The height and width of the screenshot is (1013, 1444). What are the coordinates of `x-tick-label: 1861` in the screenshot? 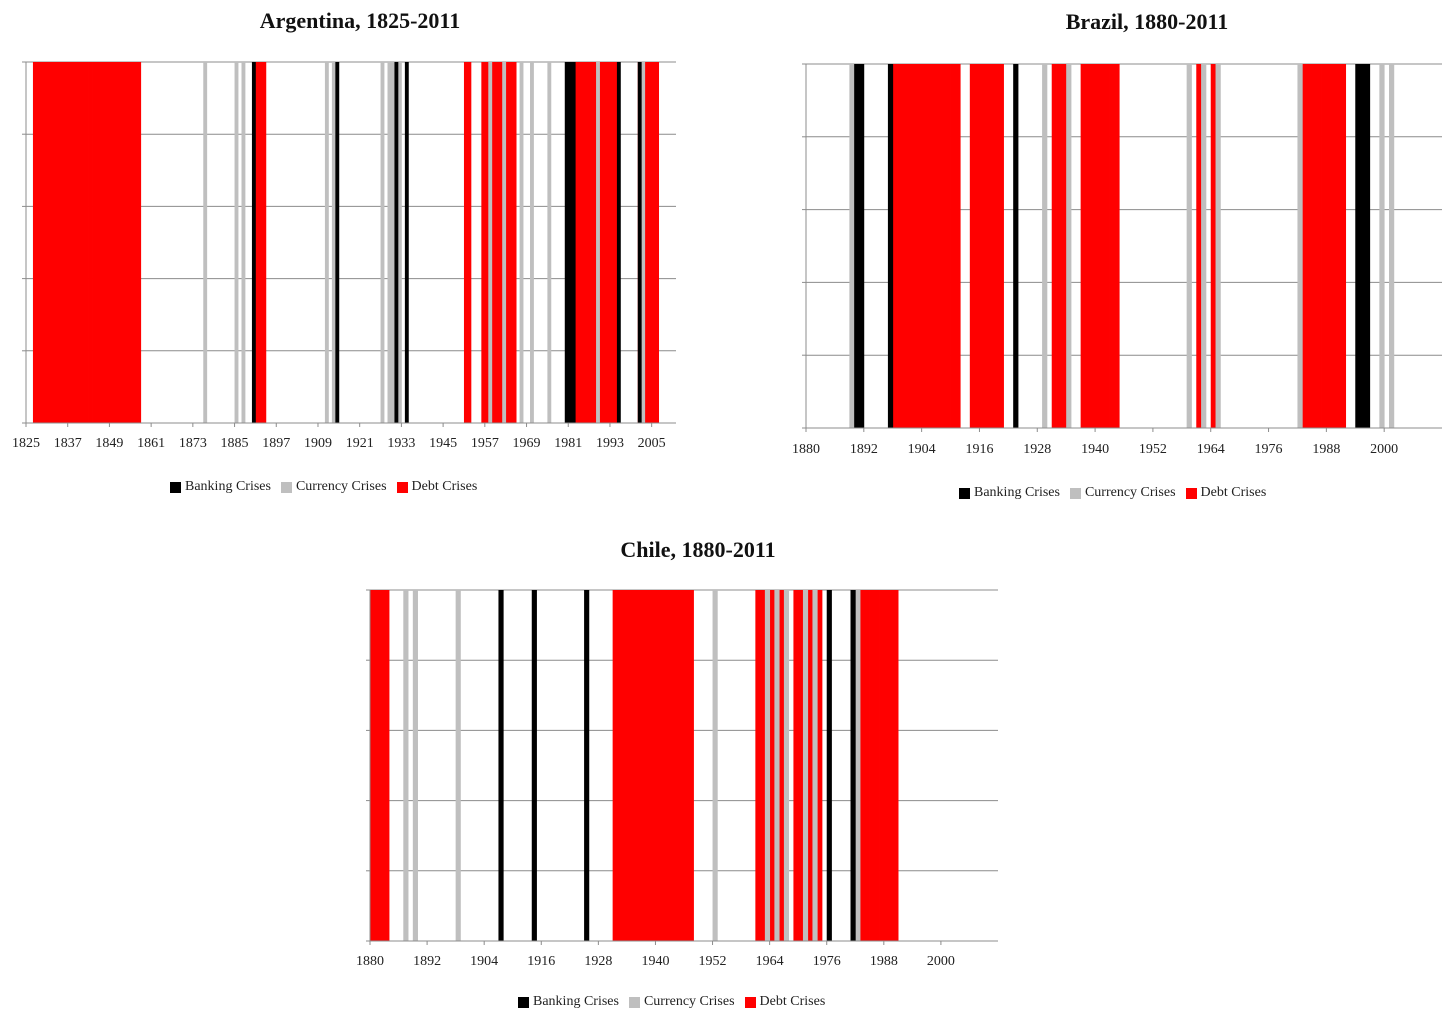 It's located at (151, 443).